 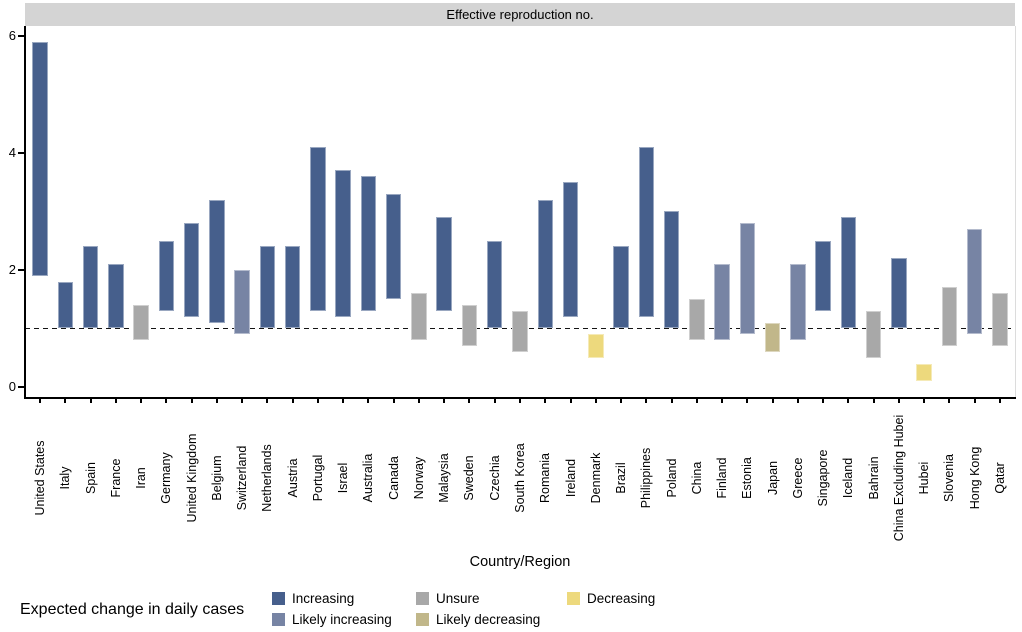 What do you see at coordinates (141, 401) in the screenshot?
I see `x-tick-iran` at bounding box center [141, 401].